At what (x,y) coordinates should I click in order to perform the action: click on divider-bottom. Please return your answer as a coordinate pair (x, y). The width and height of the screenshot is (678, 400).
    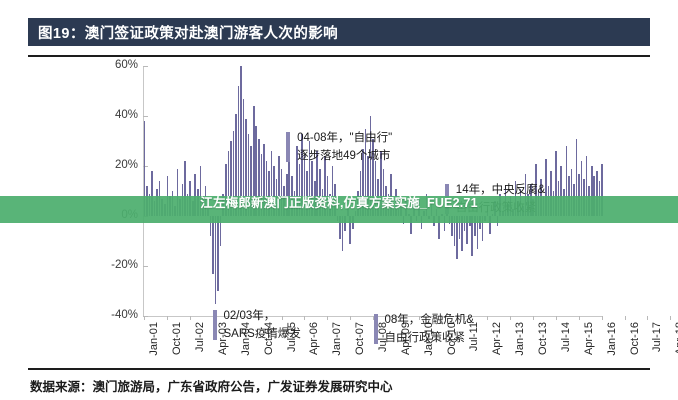
    Looking at the image, I should click on (339, 369).